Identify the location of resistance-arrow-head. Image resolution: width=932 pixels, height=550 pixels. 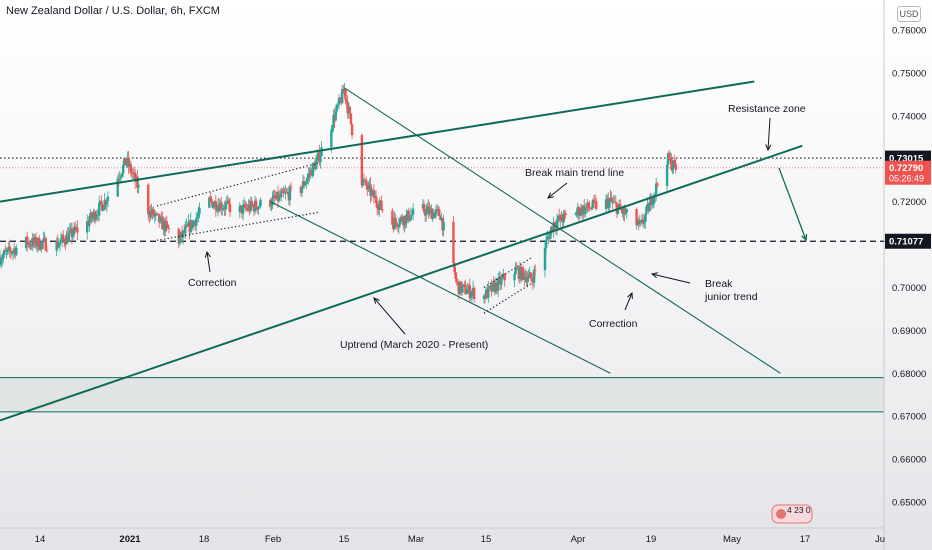
(768, 148).